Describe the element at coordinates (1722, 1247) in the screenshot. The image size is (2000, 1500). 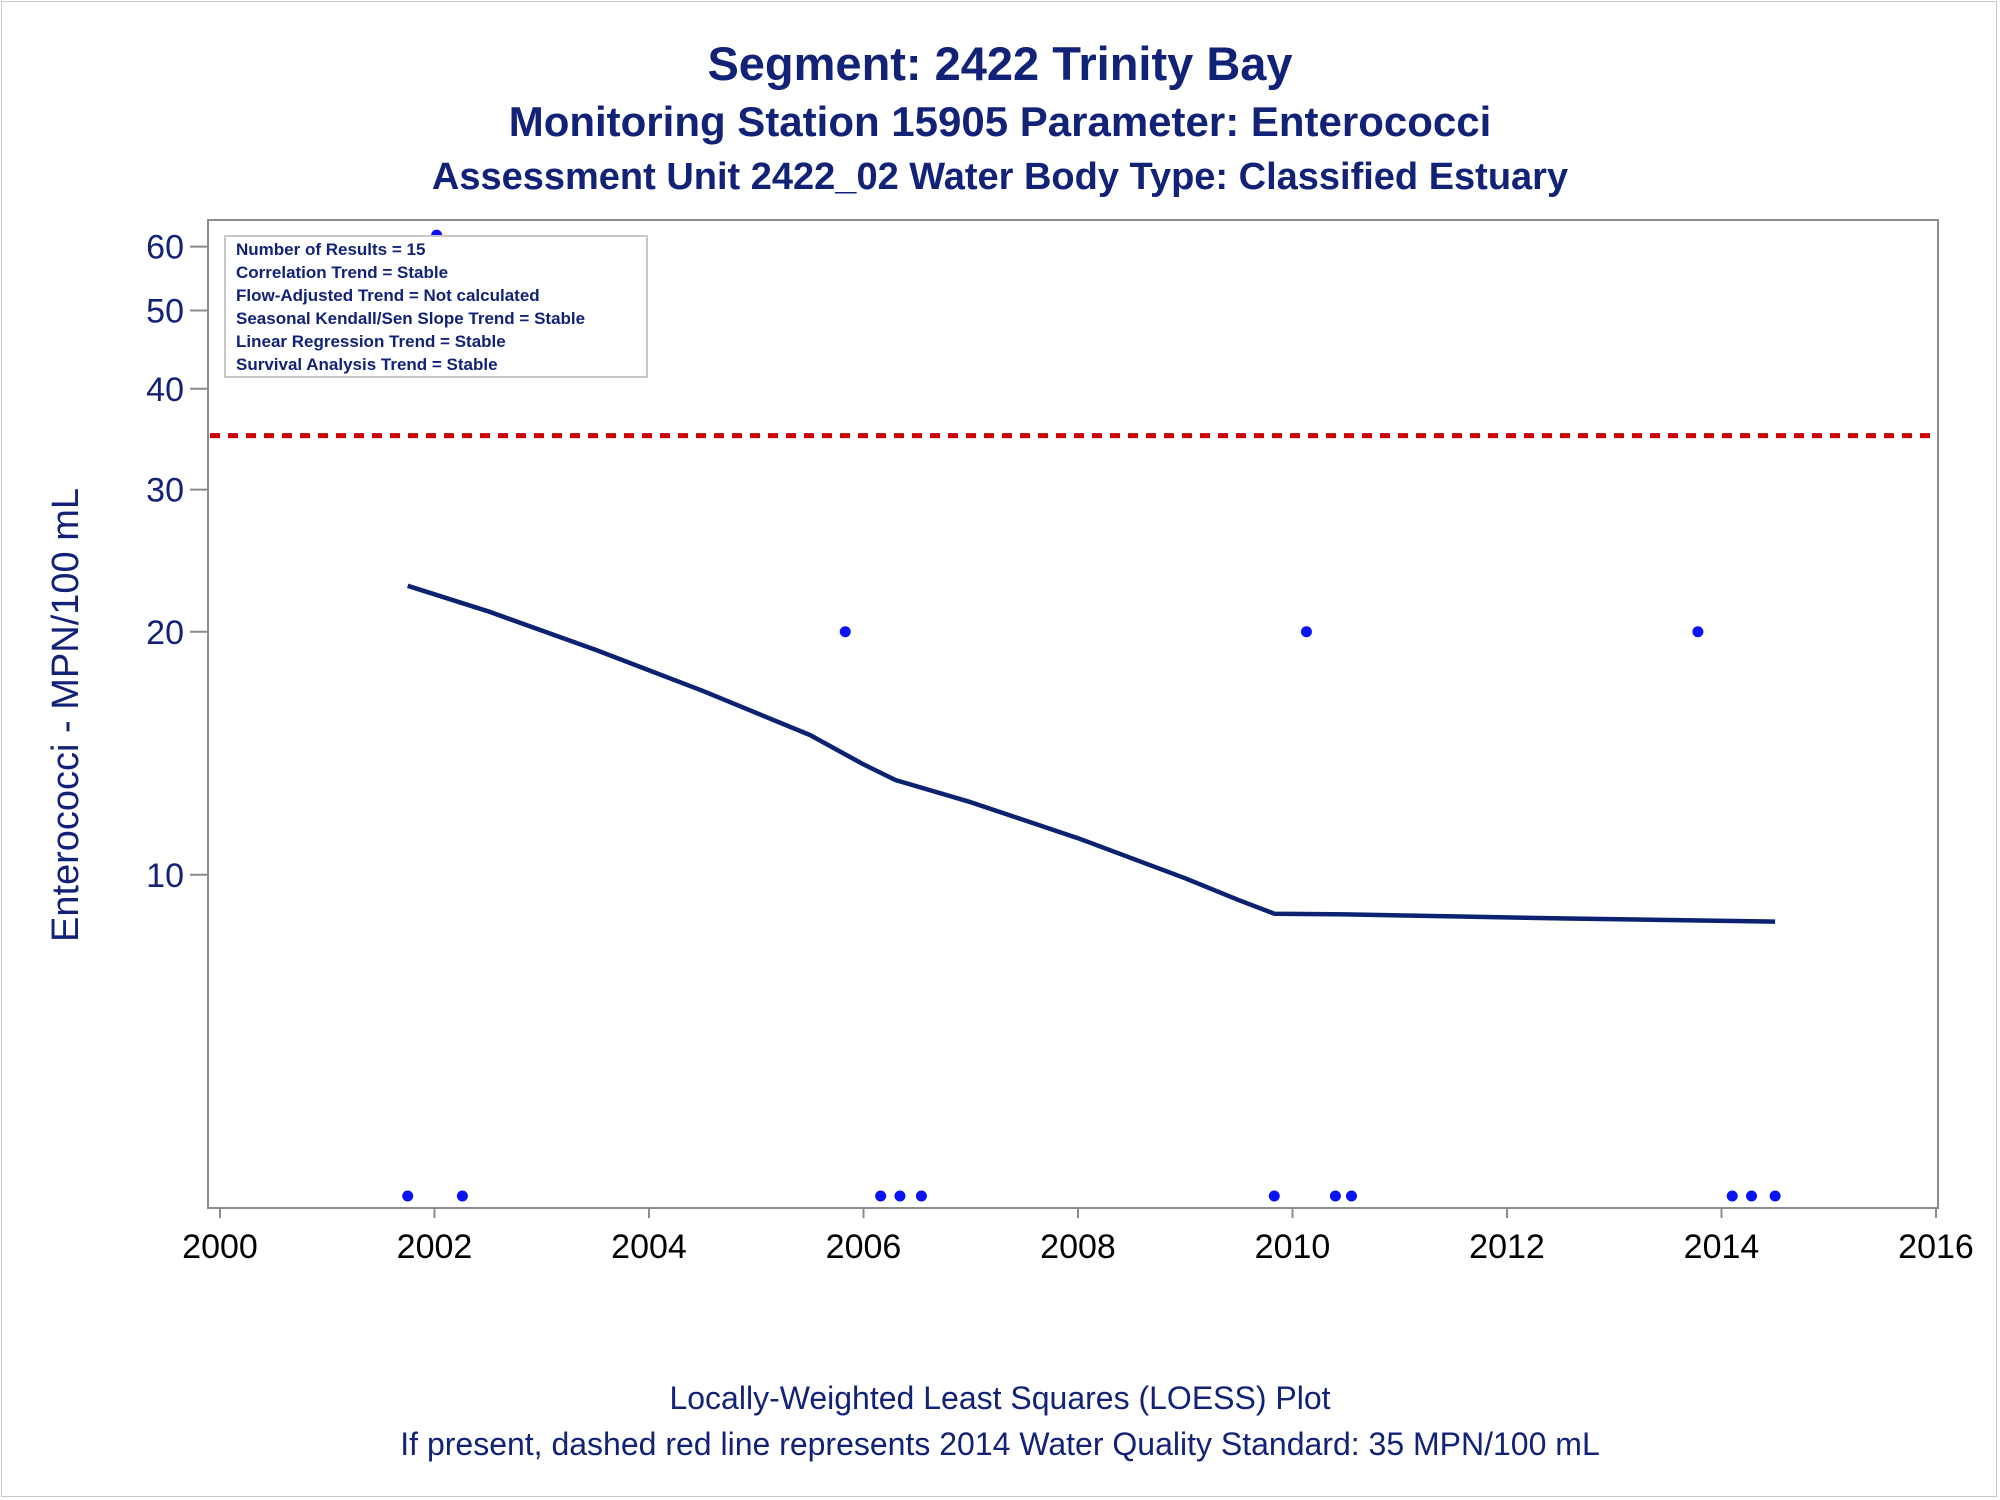
I see `x-tick-label-2014: 2014` at that location.